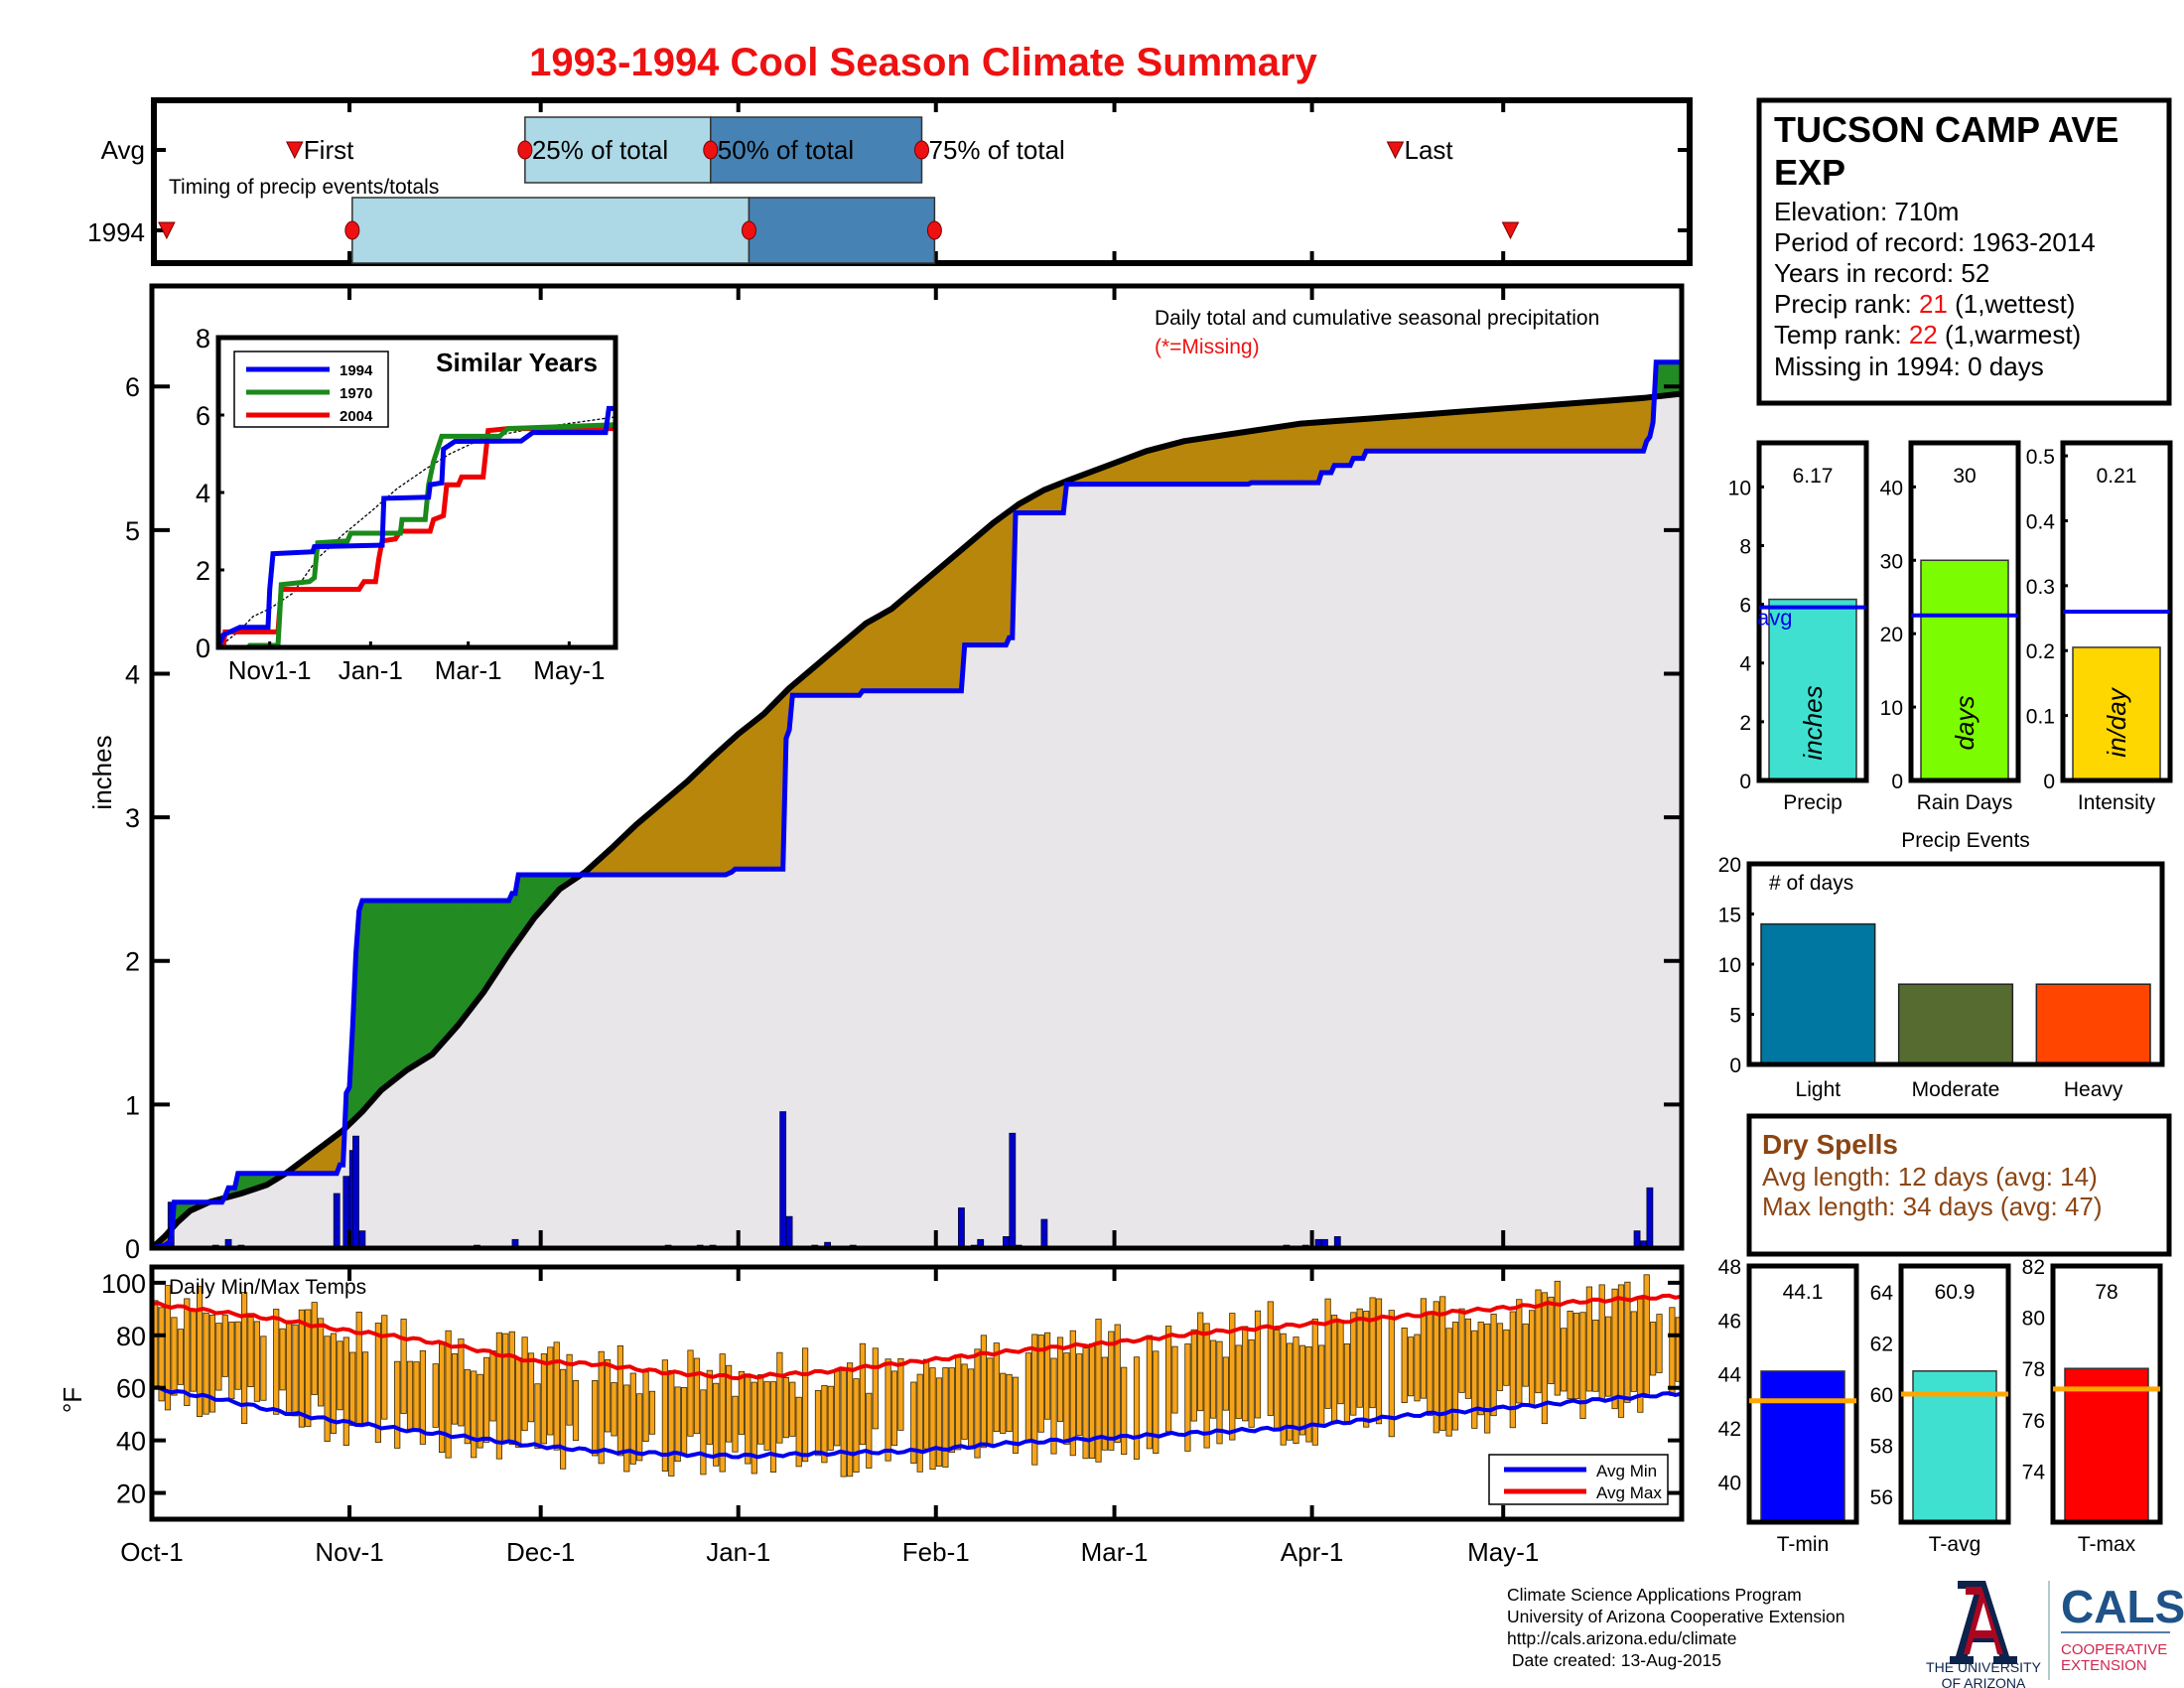  What do you see at coordinates (1629, 1492) in the screenshot?
I see `legend-avg-max-label: Avg Max` at bounding box center [1629, 1492].